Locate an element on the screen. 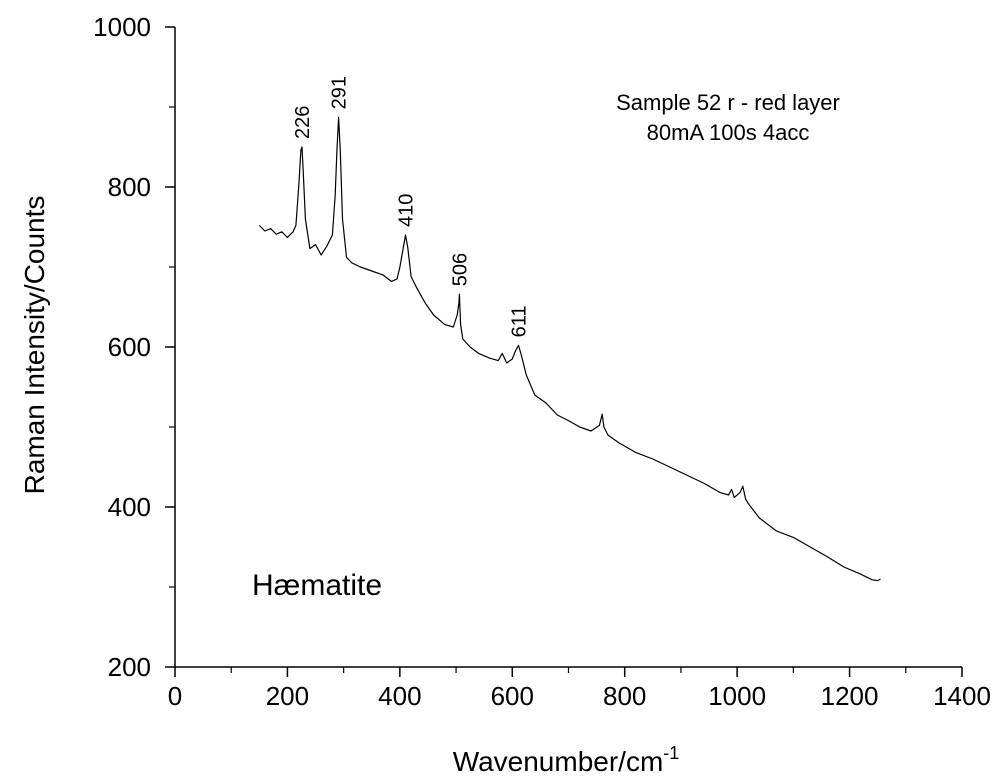  peak-label: 291 is located at coordinates (340, 92).